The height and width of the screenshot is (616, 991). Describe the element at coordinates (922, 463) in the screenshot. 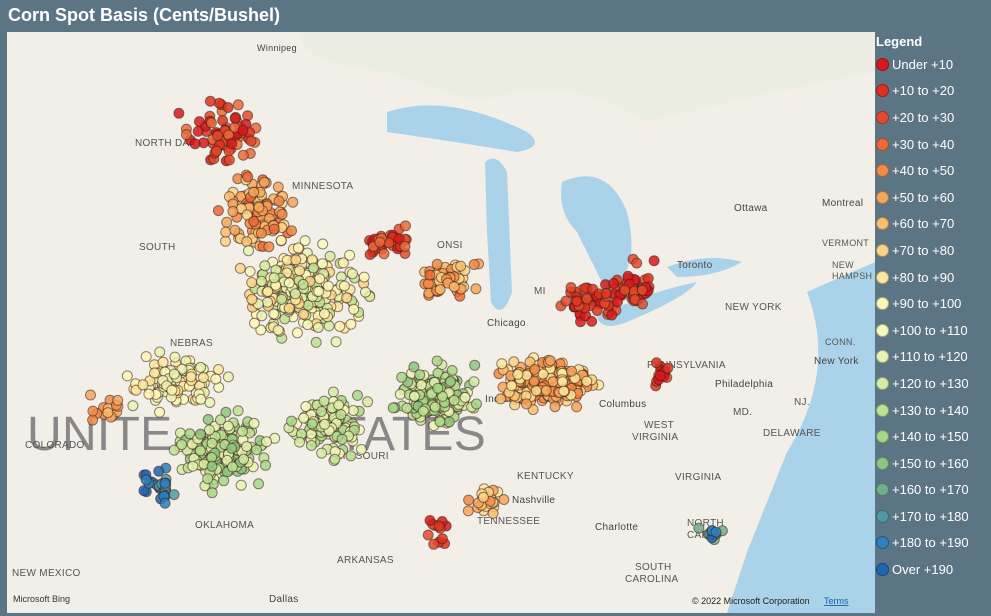

I see `legend-item: +150 to +160` at that location.